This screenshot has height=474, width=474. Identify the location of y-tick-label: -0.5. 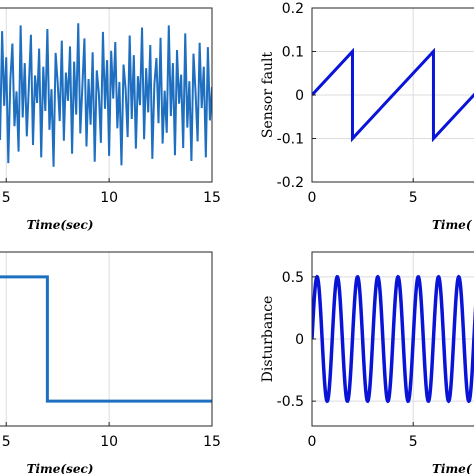
(290, 402).